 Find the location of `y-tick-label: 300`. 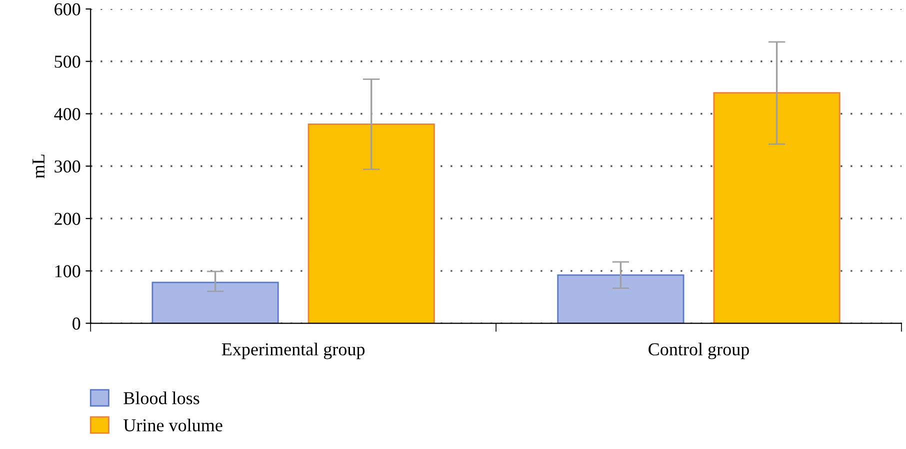

y-tick-label: 300 is located at coordinates (67, 166).